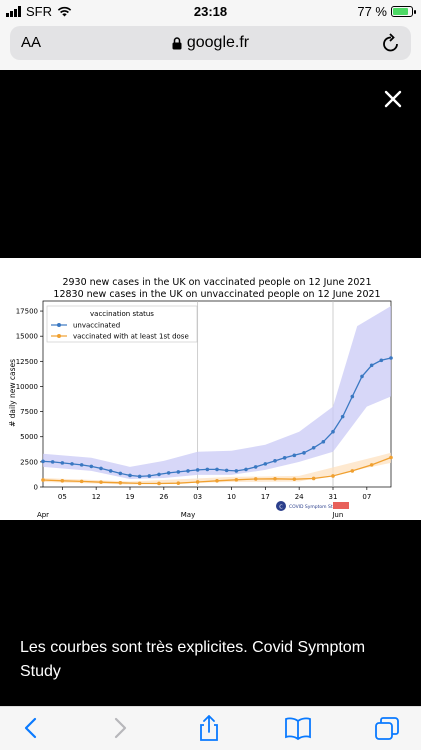 The width and height of the screenshot is (421, 750). Describe the element at coordinates (131, 337) in the screenshot. I see `legend-entry-vaccinated: vaccinated with at least 1st dose` at that location.